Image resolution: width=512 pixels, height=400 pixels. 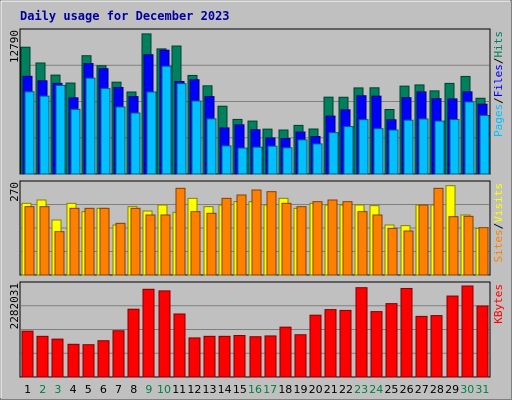 What do you see at coordinates (14, 306) in the screenshot?
I see `ymax-label-kbytes: 2282031` at bounding box center [14, 306].